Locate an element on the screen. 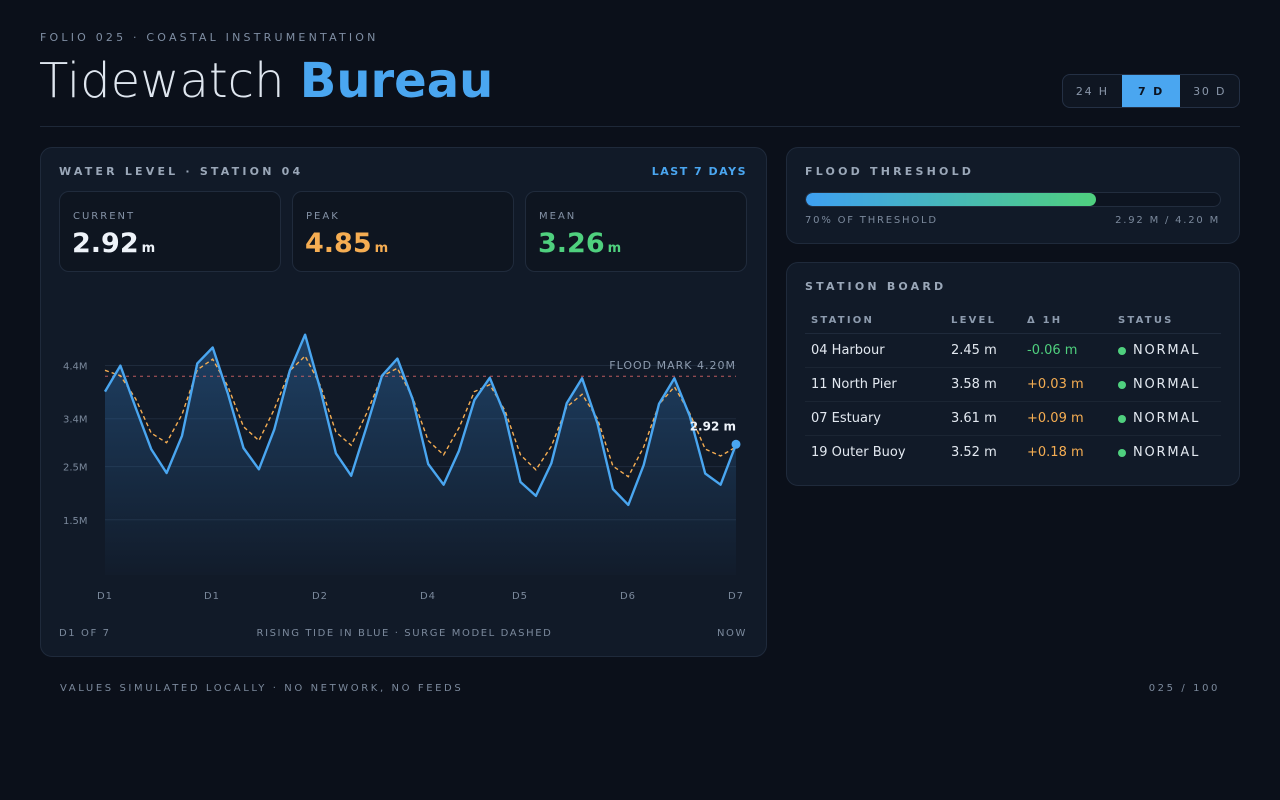 The height and width of the screenshot is (800, 1280). chart-footer-right: NOW is located at coordinates (731, 633).